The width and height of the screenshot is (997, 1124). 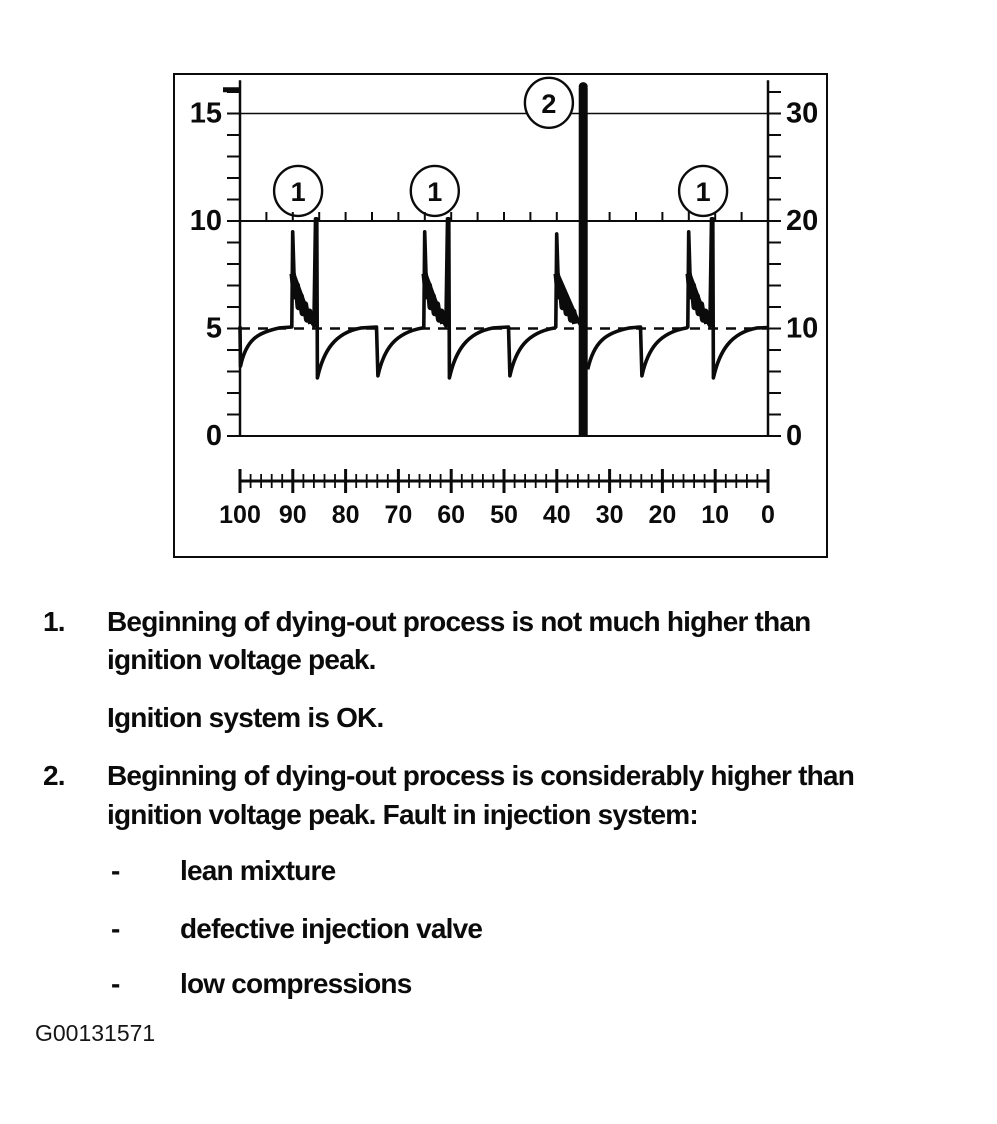 What do you see at coordinates (214, 329) in the screenshot?
I see `left-axis-label: 5` at bounding box center [214, 329].